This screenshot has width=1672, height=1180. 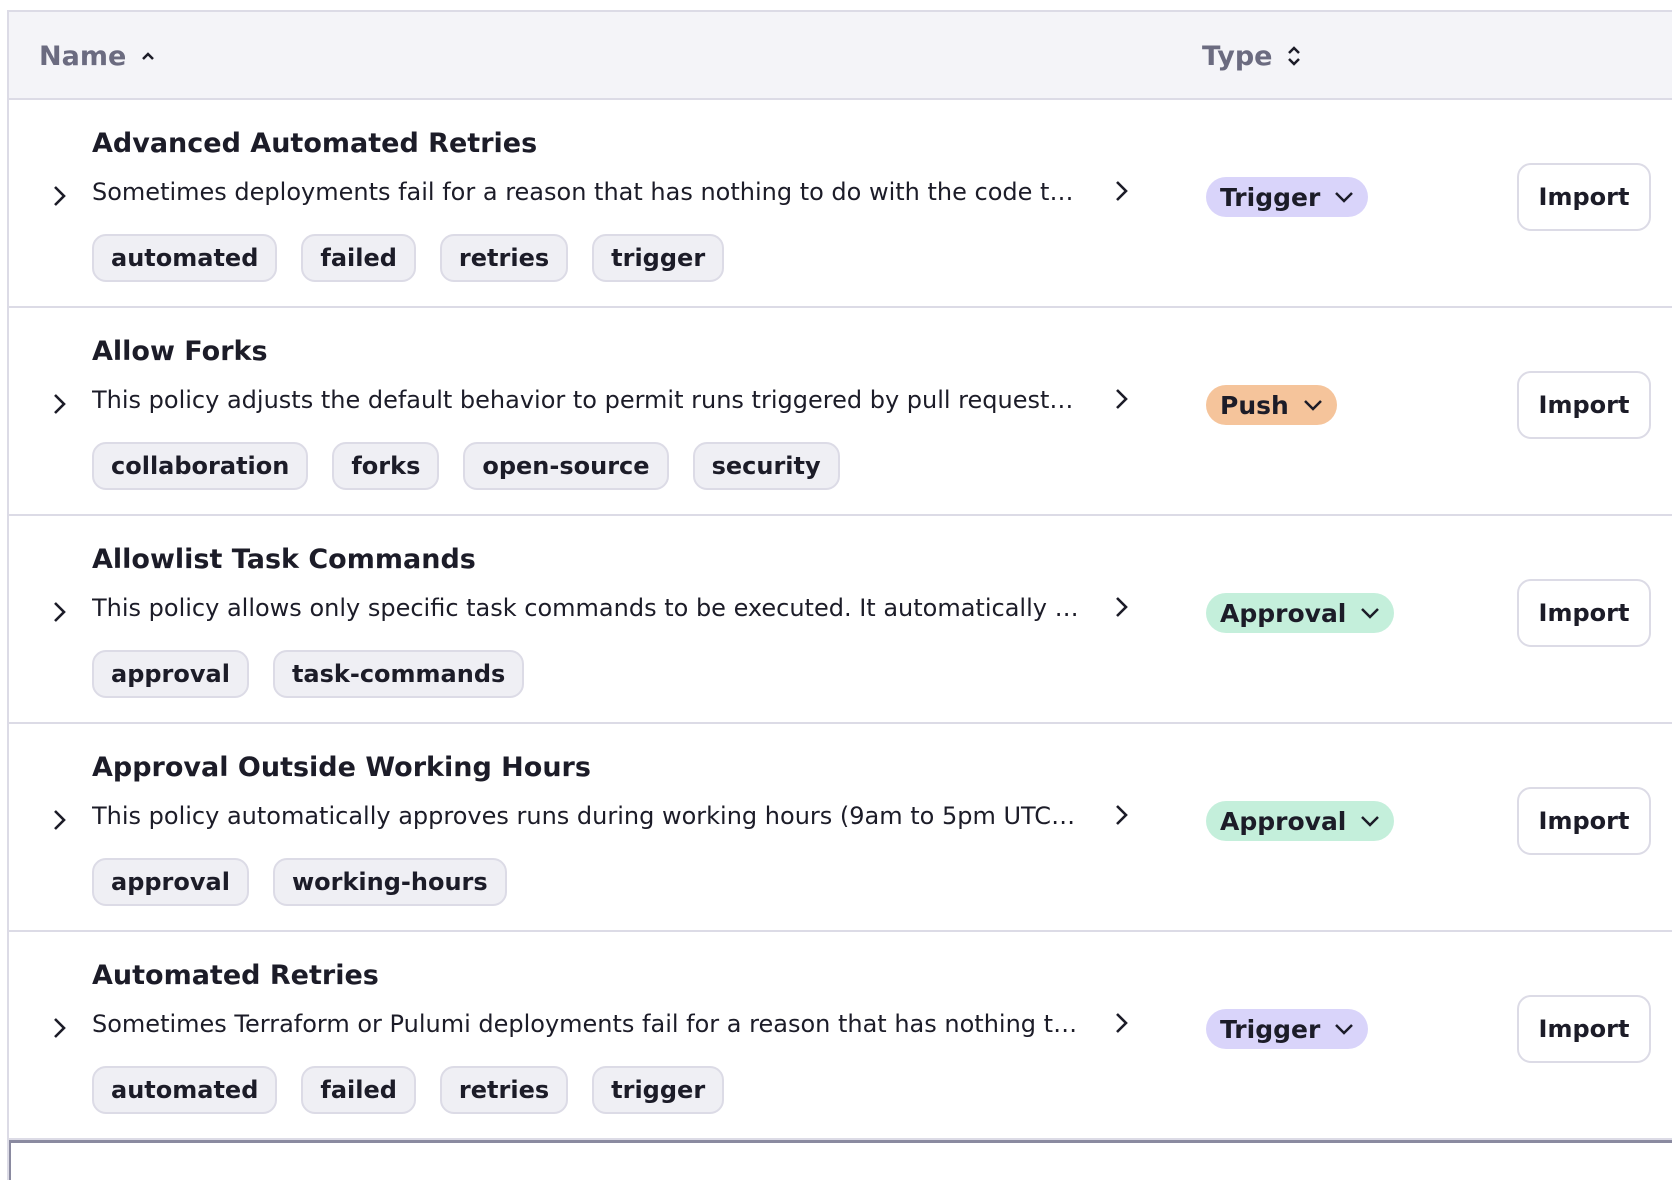 What do you see at coordinates (180, 351) in the screenshot?
I see `policy-title: Allow Forks` at bounding box center [180, 351].